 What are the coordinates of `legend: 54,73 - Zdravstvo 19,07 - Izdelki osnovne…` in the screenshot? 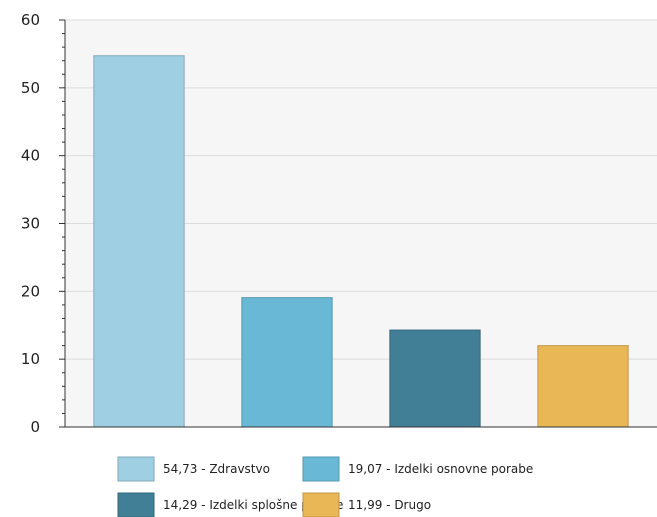 It's located at (325, 486).